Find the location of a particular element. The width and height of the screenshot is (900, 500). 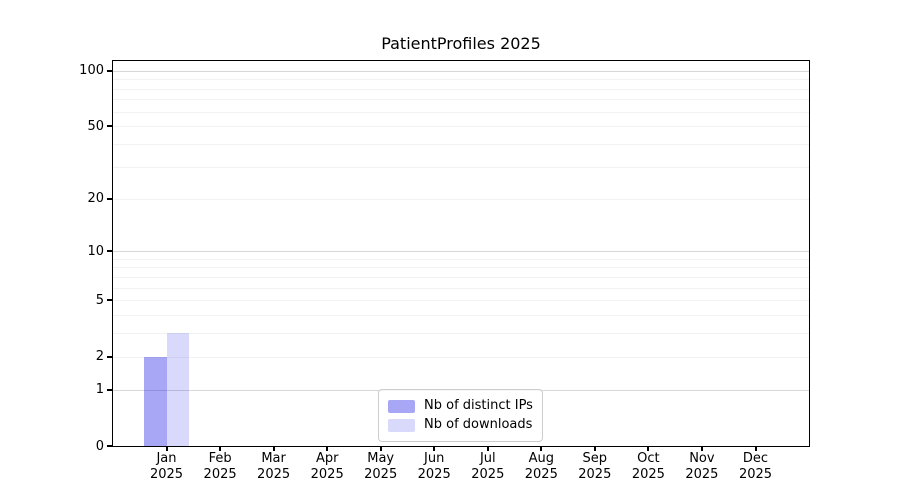

x-tick-label-month: Aug is located at coordinates (541, 458).